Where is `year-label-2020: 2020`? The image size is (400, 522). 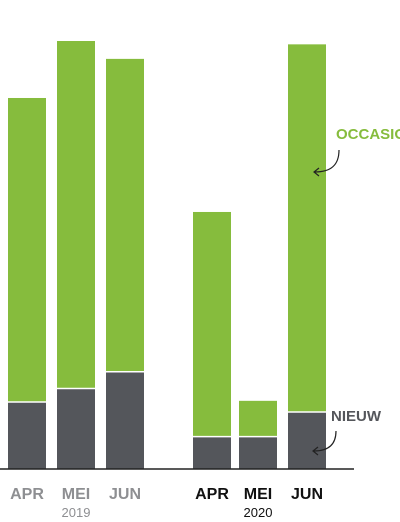 year-label-2020: 2020 is located at coordinates (258, 512).